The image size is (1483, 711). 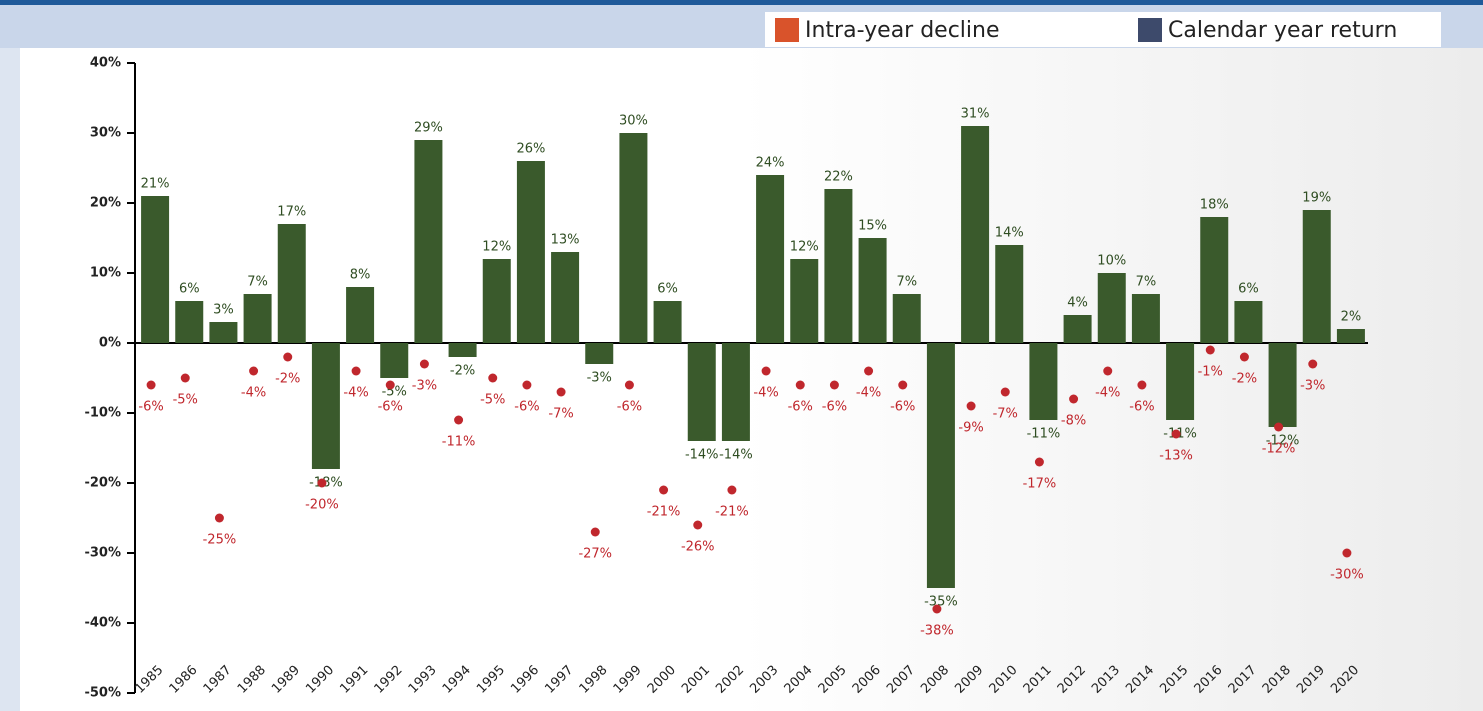 What do you see at coordinates (1009, 233) in the screenshot?
I see `bar-label: 14%` at bounding box center [1009, 233].